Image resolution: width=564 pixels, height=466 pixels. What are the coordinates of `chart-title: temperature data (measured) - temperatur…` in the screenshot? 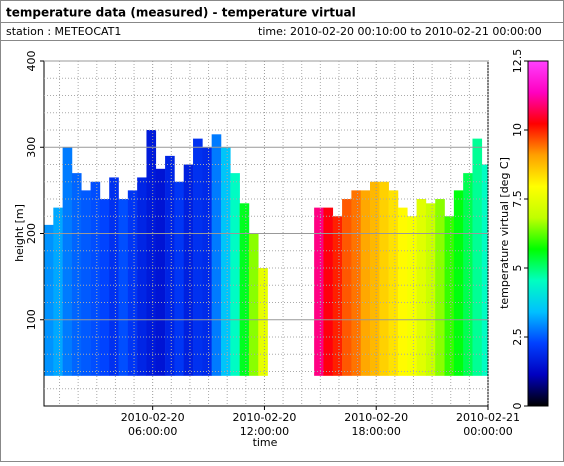 It's located at (181, 13).